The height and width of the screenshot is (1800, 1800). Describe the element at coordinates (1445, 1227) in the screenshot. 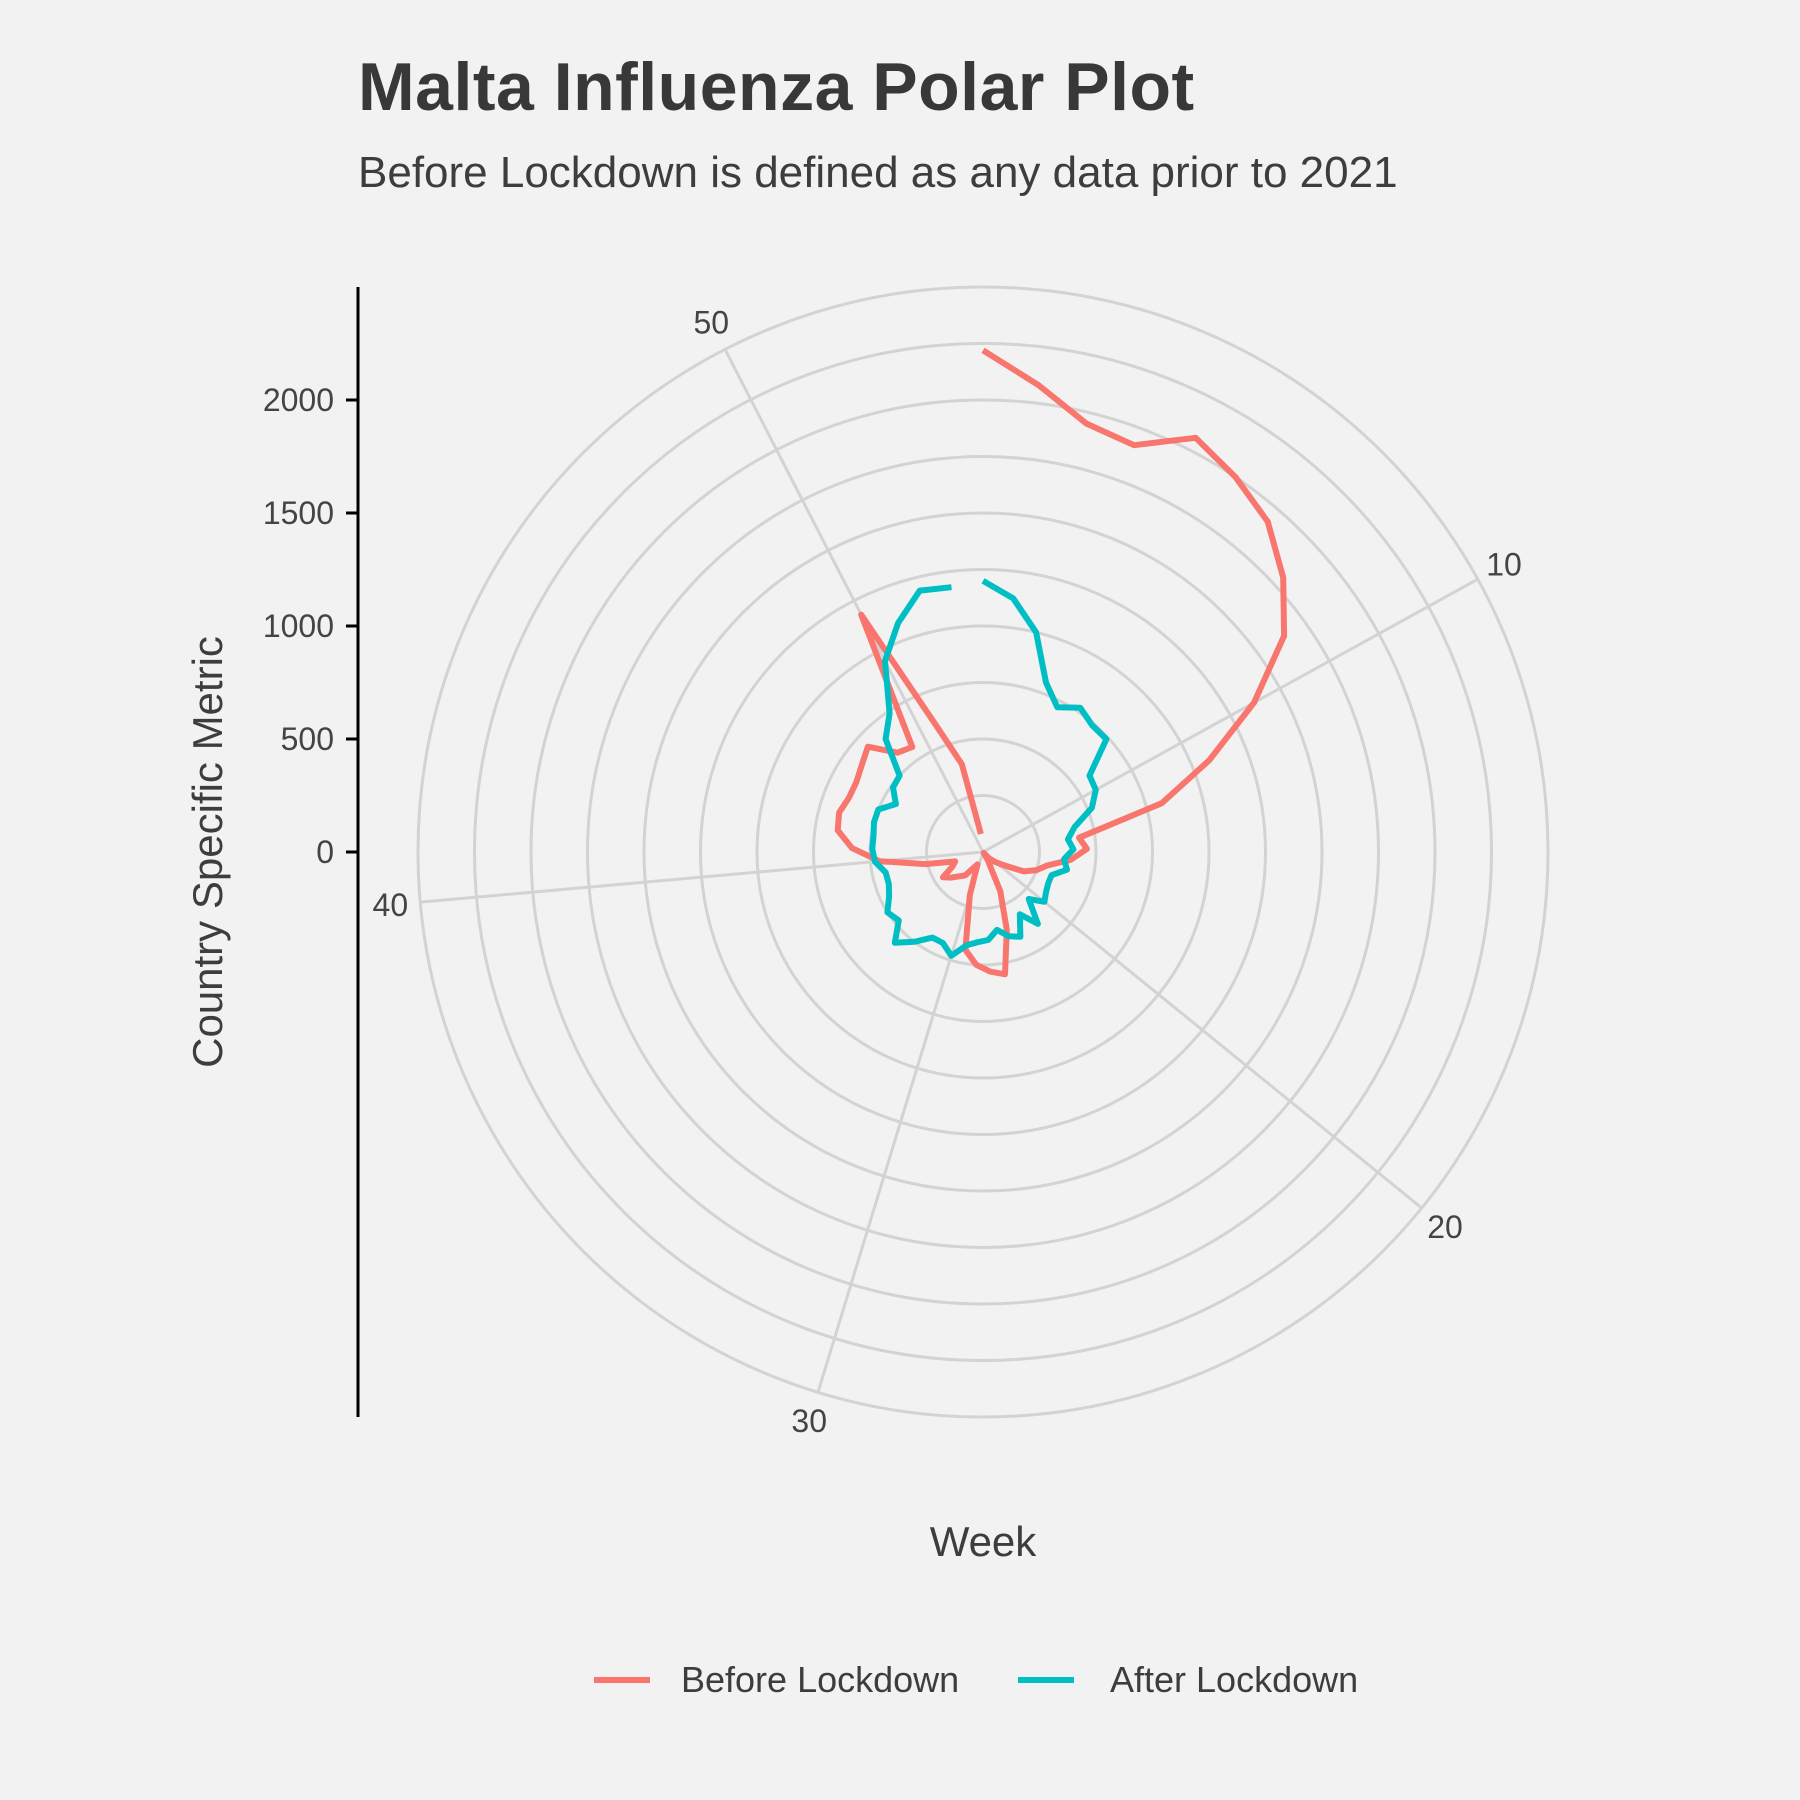

I see `x-tick-label: 20` at that location.